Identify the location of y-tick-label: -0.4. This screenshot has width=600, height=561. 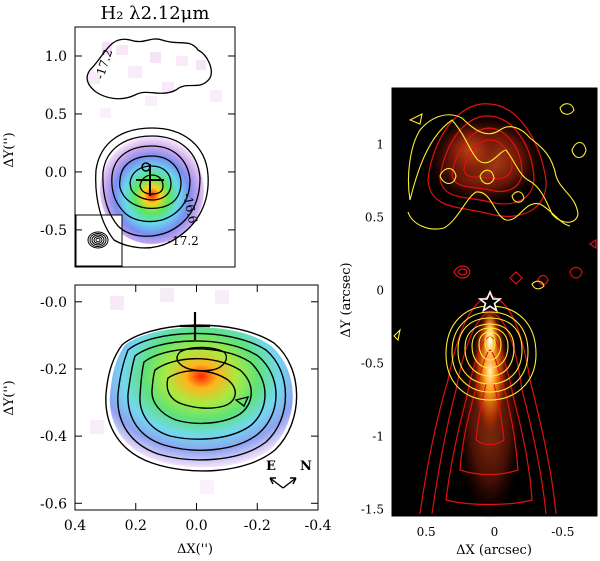
(53, 437).